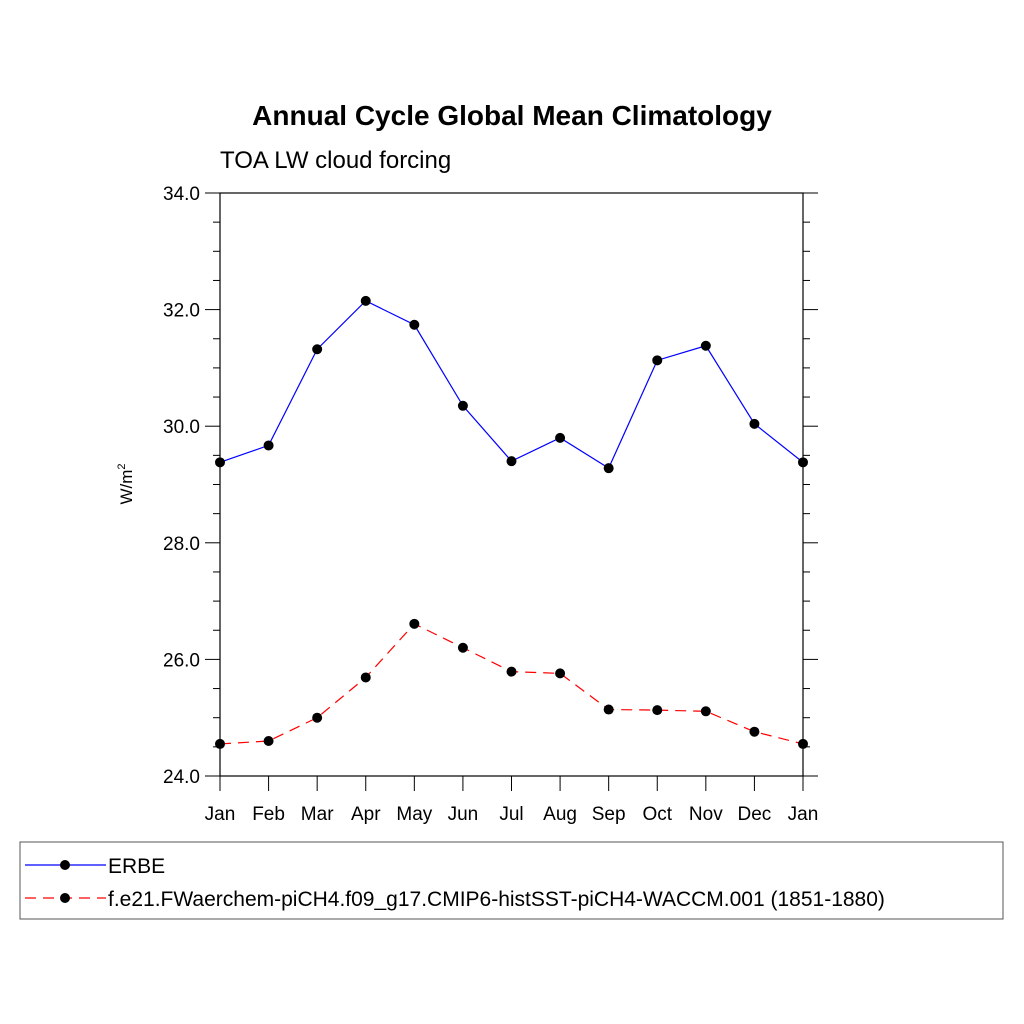 The width and height of the screenshot is (1024, 1024). What do you see at coordinates (122, 466) in the screenshot?
I see `y-axis-label-superscript: 2` at bounding box center [122, 466].